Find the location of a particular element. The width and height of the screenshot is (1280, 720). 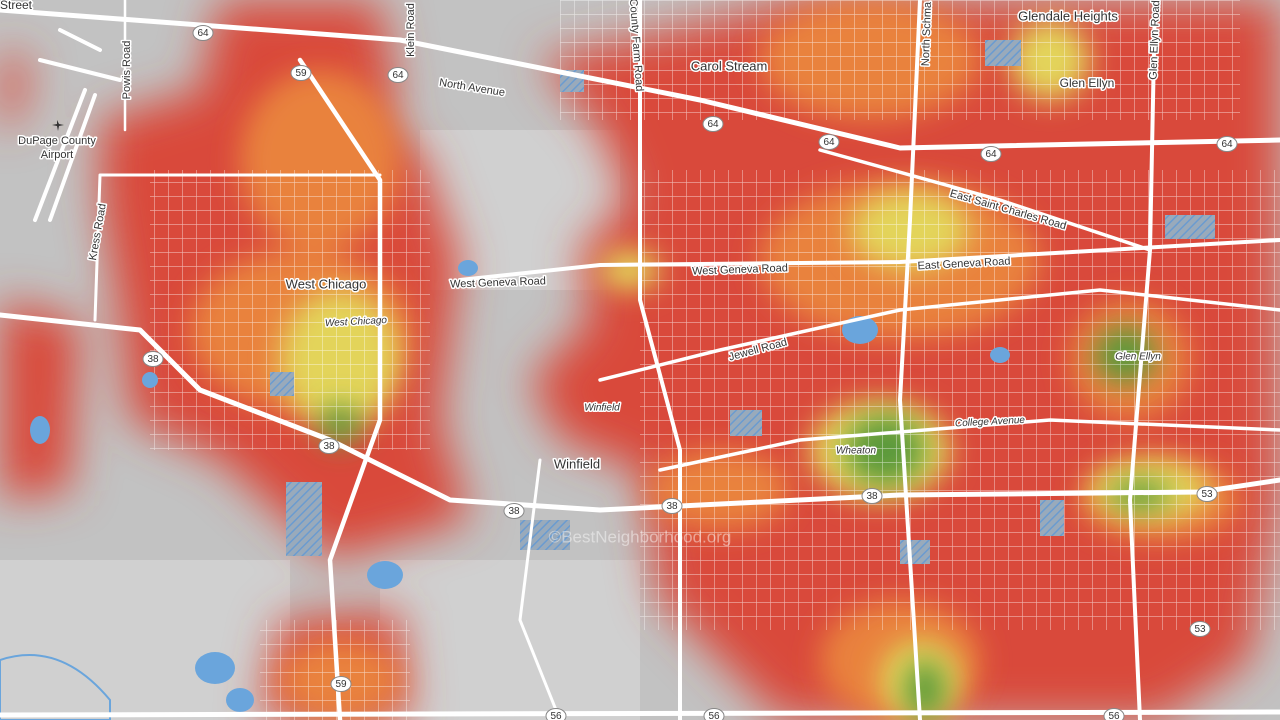

map-label: Wheaton is located at coordinates (856, 451).